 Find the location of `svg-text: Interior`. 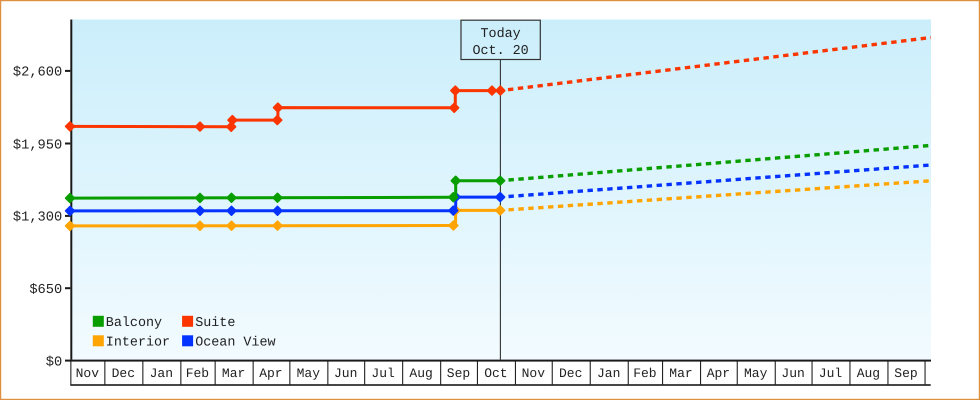

svg-text: Interior is located at coordinates (138, 342).